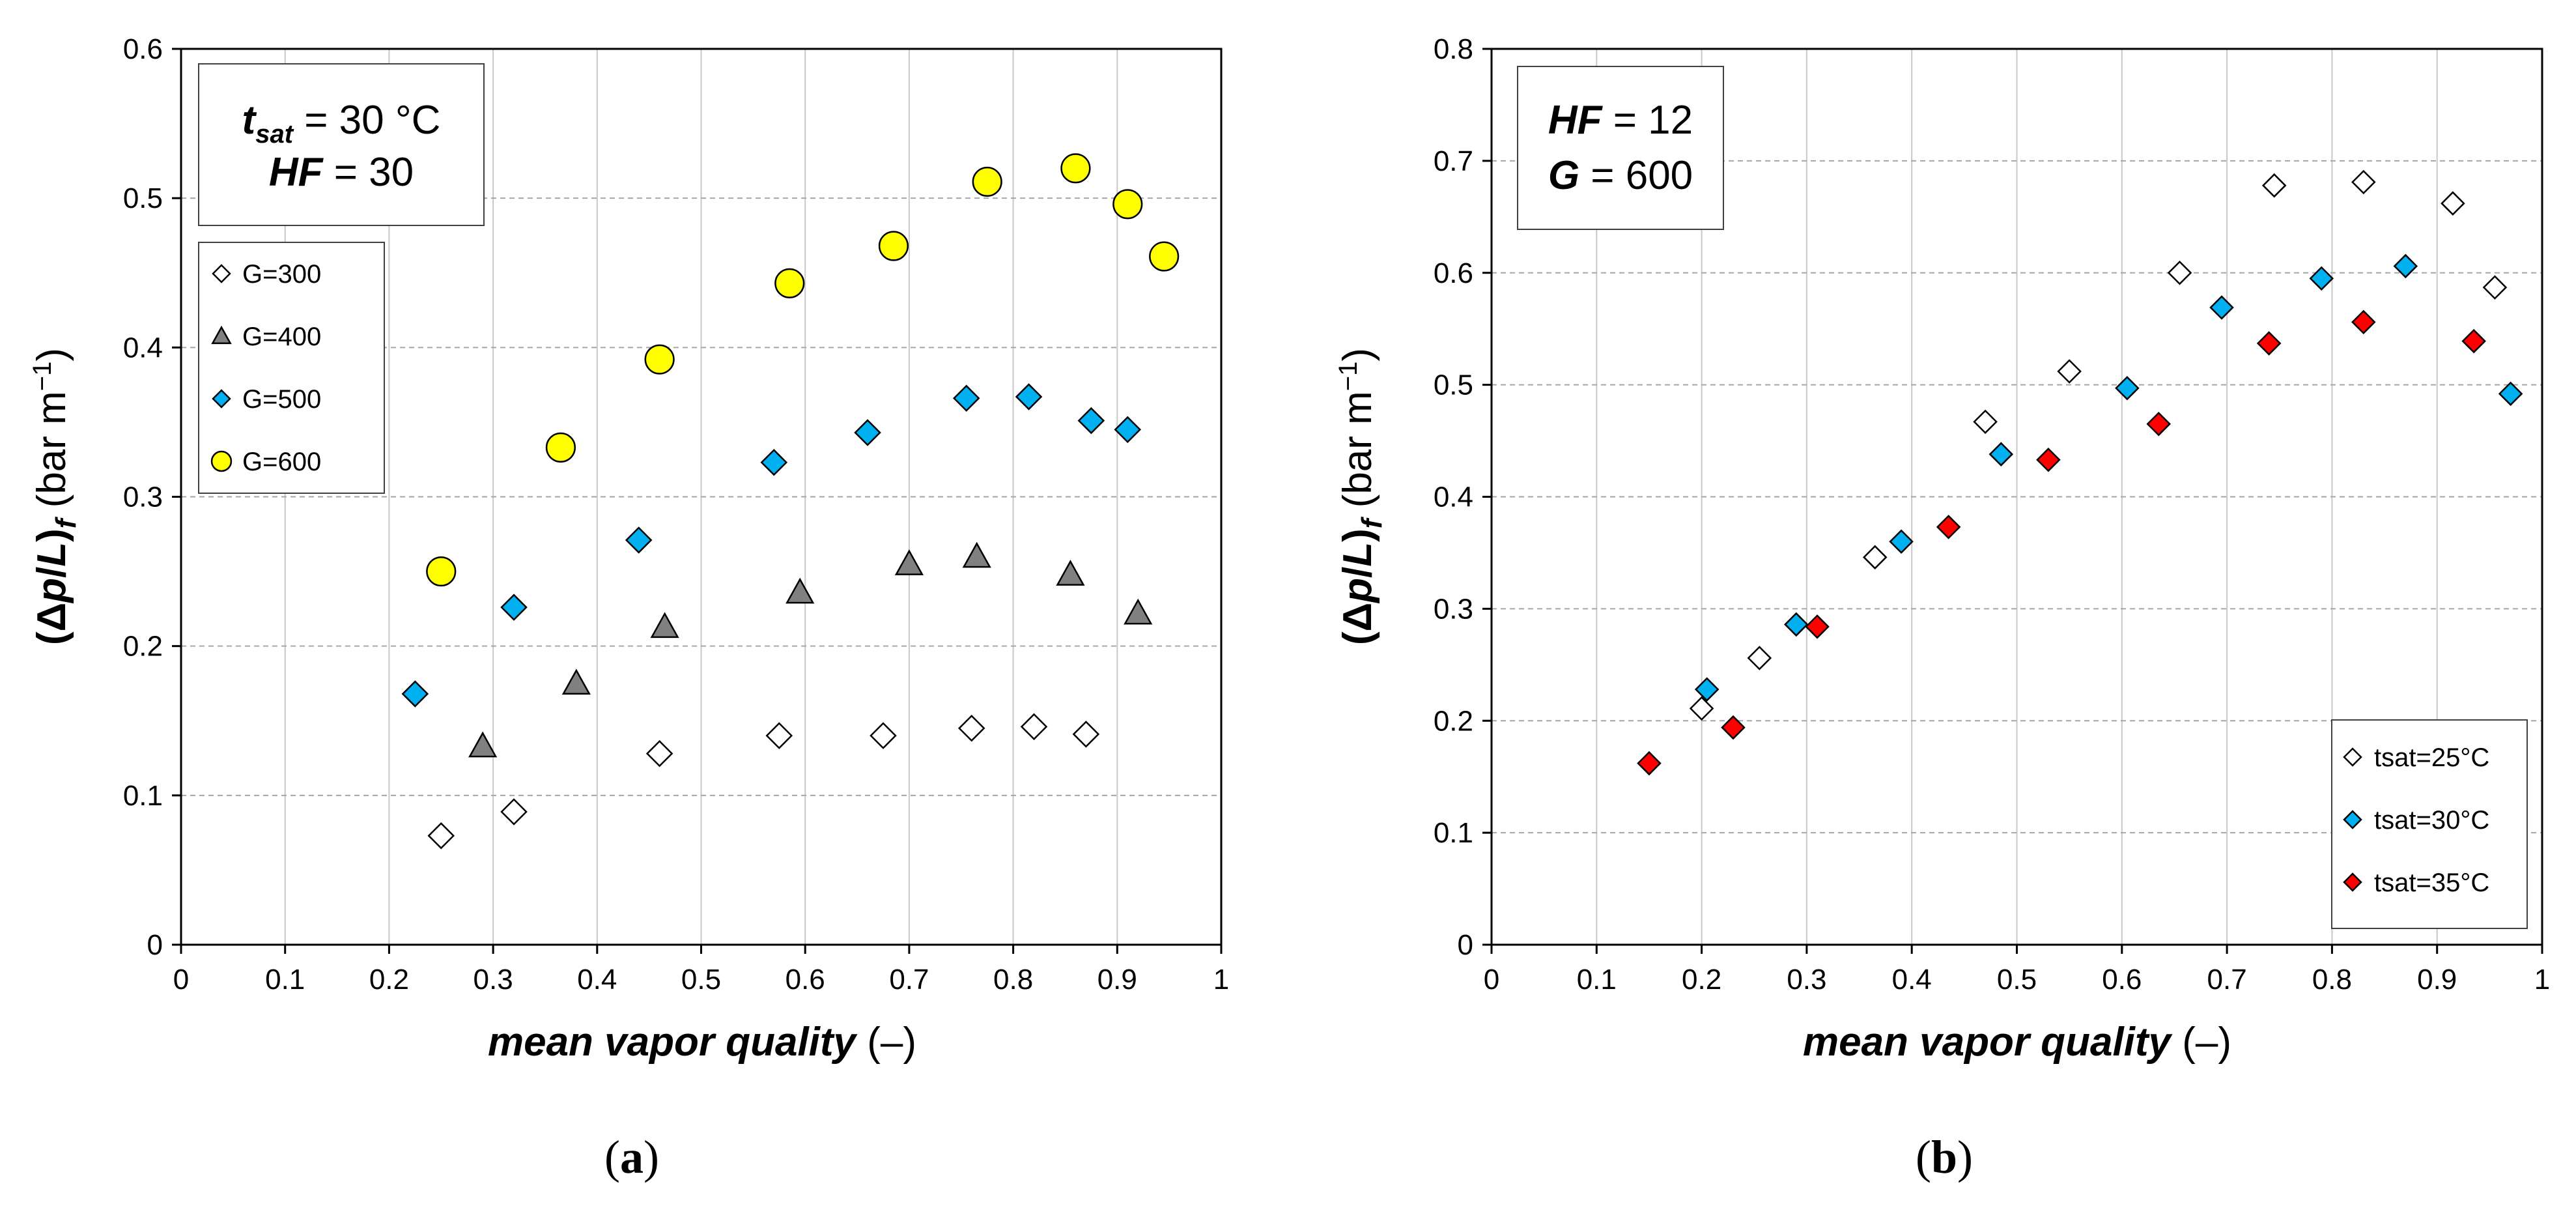  Describe the element at coordinates (143, 497) in the screenshot. I see `y-tick-label: 0.3` at that location.